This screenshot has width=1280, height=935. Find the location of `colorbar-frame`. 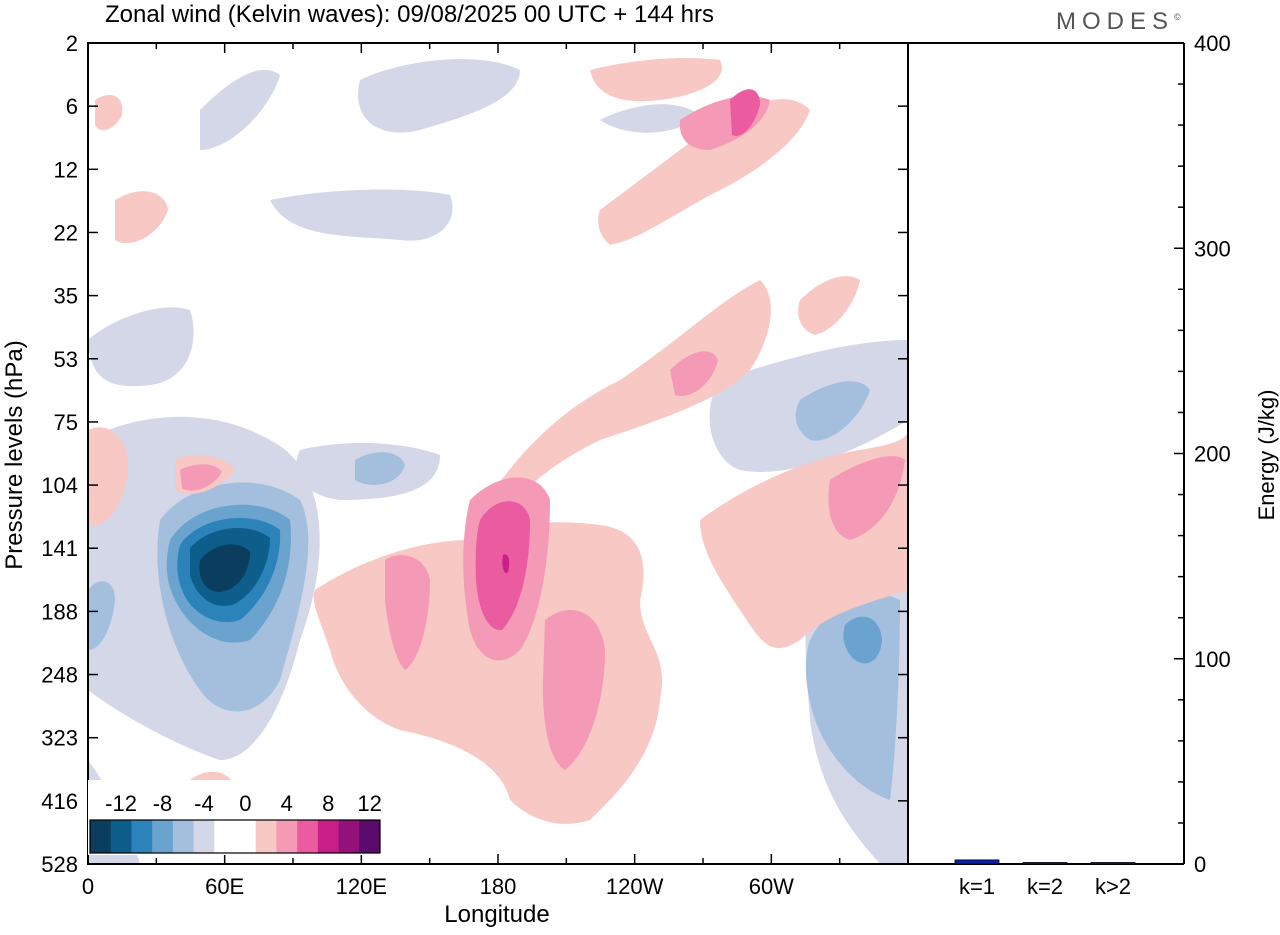

colorbar-frame is located at coordinates (235, 836).